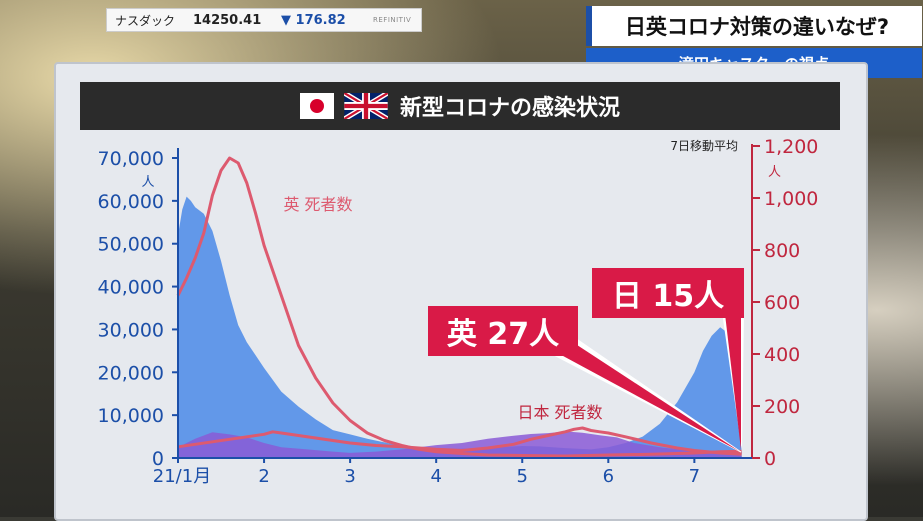 The height and width of the screenshot is (521, 923). Describe the element at coordinates (182, 476) in the screenshot. I see `x-tick-label: 21/1月` at that location.